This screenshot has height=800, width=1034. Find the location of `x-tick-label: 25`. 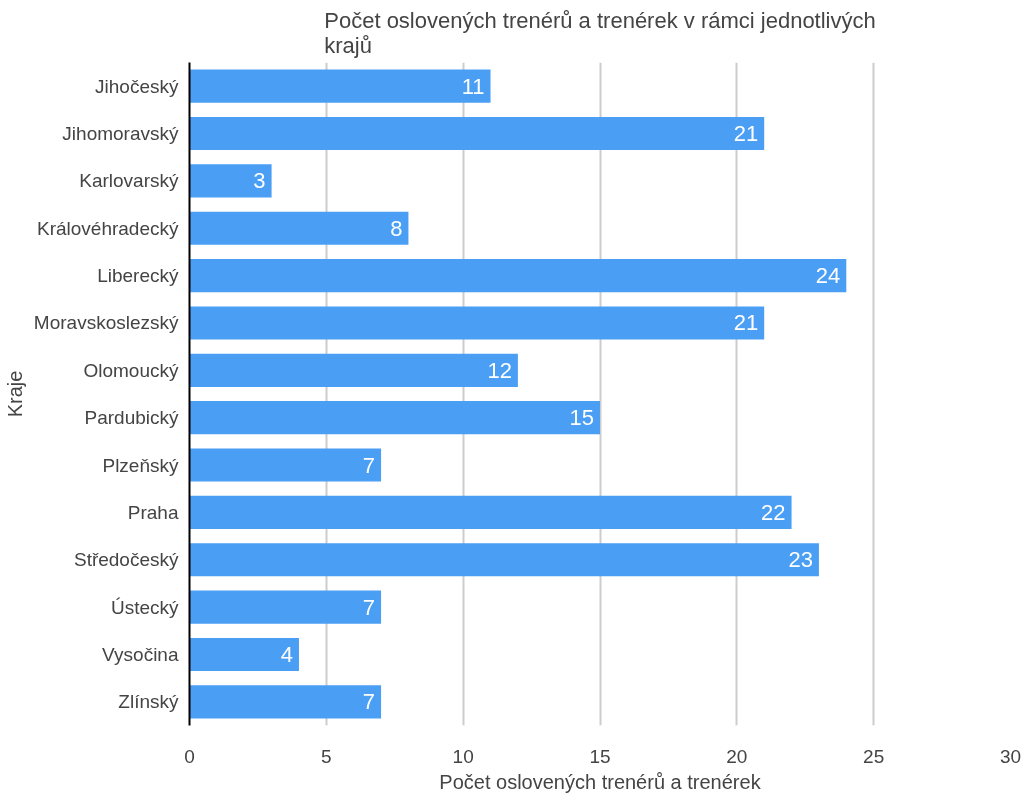

x-tick-label: 25 is located at coordinates (874, 756).